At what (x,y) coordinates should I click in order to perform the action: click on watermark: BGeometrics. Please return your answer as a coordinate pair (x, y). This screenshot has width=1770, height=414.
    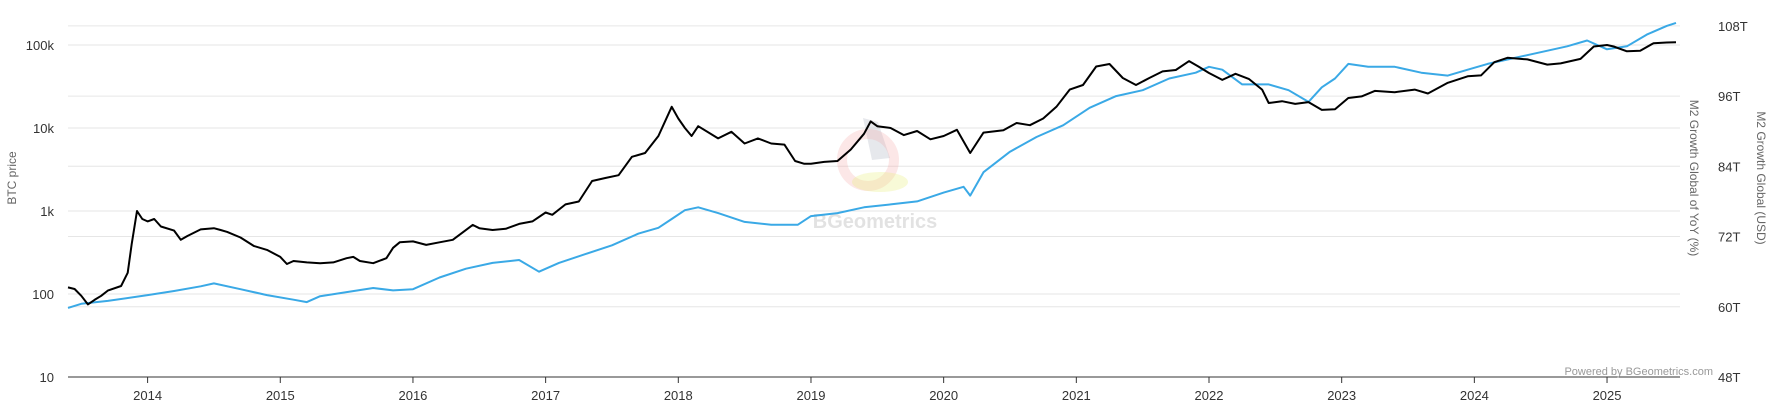
    Looking at the image, I should click on (875, 175).